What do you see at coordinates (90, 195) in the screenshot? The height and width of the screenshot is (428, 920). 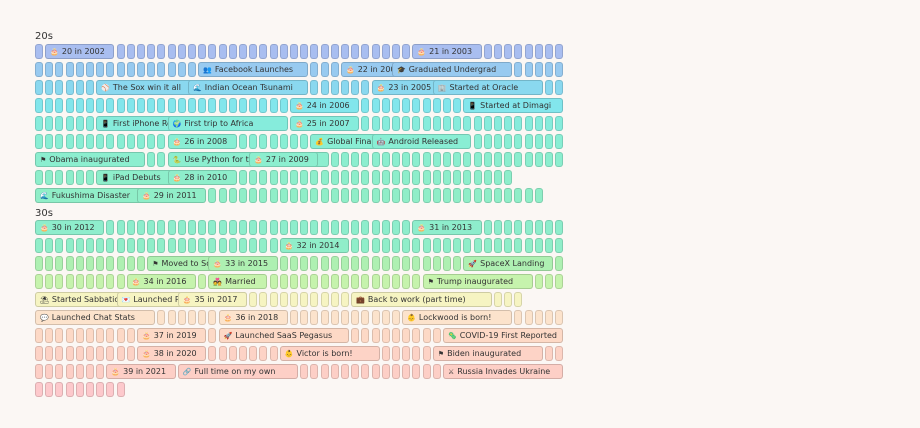 I see `event-marker: 🌊 Fukushima Disaster` at bounding box center [90, 195].